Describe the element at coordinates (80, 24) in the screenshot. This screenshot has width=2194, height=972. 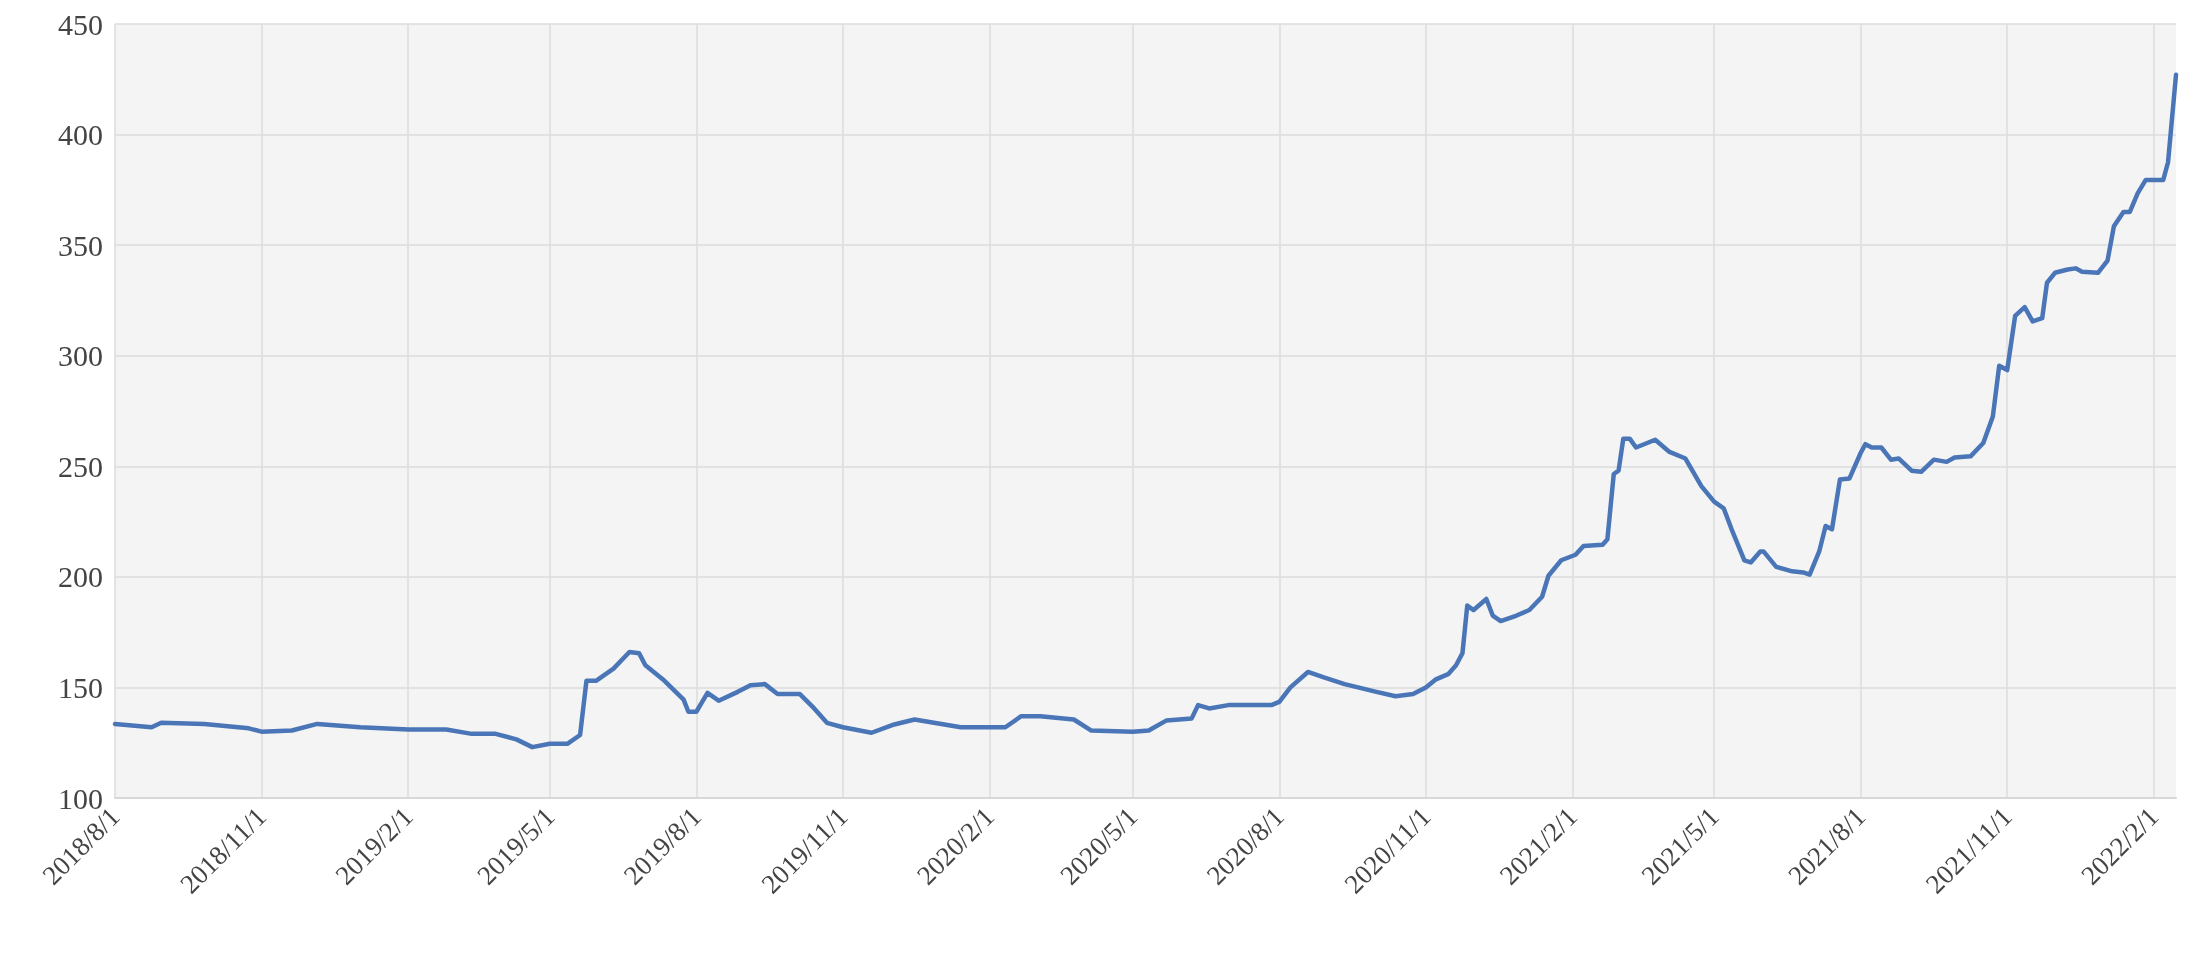
I see `y-tick-label: 450` at that location.